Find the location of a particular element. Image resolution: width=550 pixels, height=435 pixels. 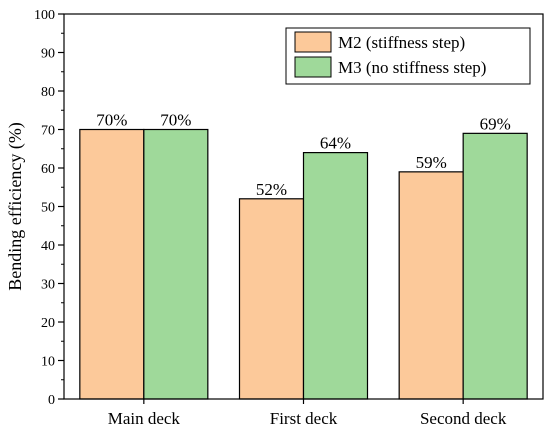

y-tick-label-30: 30 is located at coordinates (48, 285).